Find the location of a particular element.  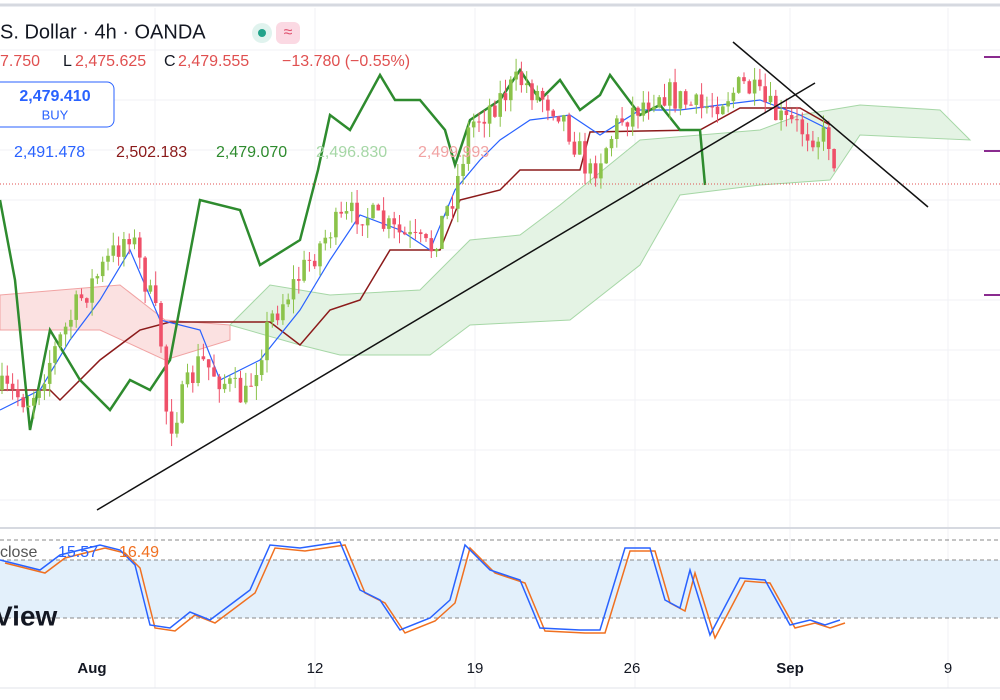

x-tick-label: Aug is located at coordinates (91, 668).